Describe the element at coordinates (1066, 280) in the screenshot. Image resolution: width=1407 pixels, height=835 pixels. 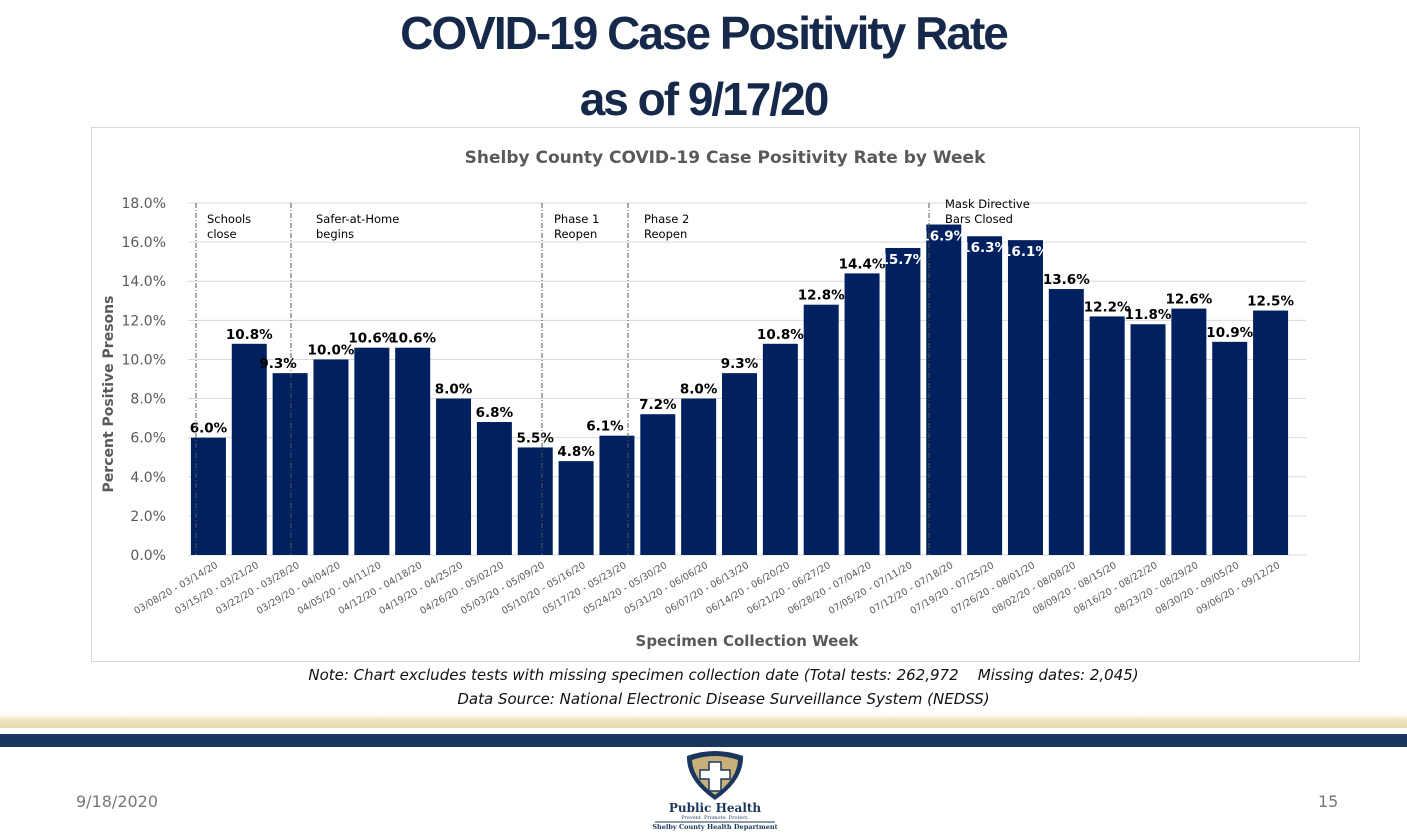
I see `data-label: 13.6%` at that location.